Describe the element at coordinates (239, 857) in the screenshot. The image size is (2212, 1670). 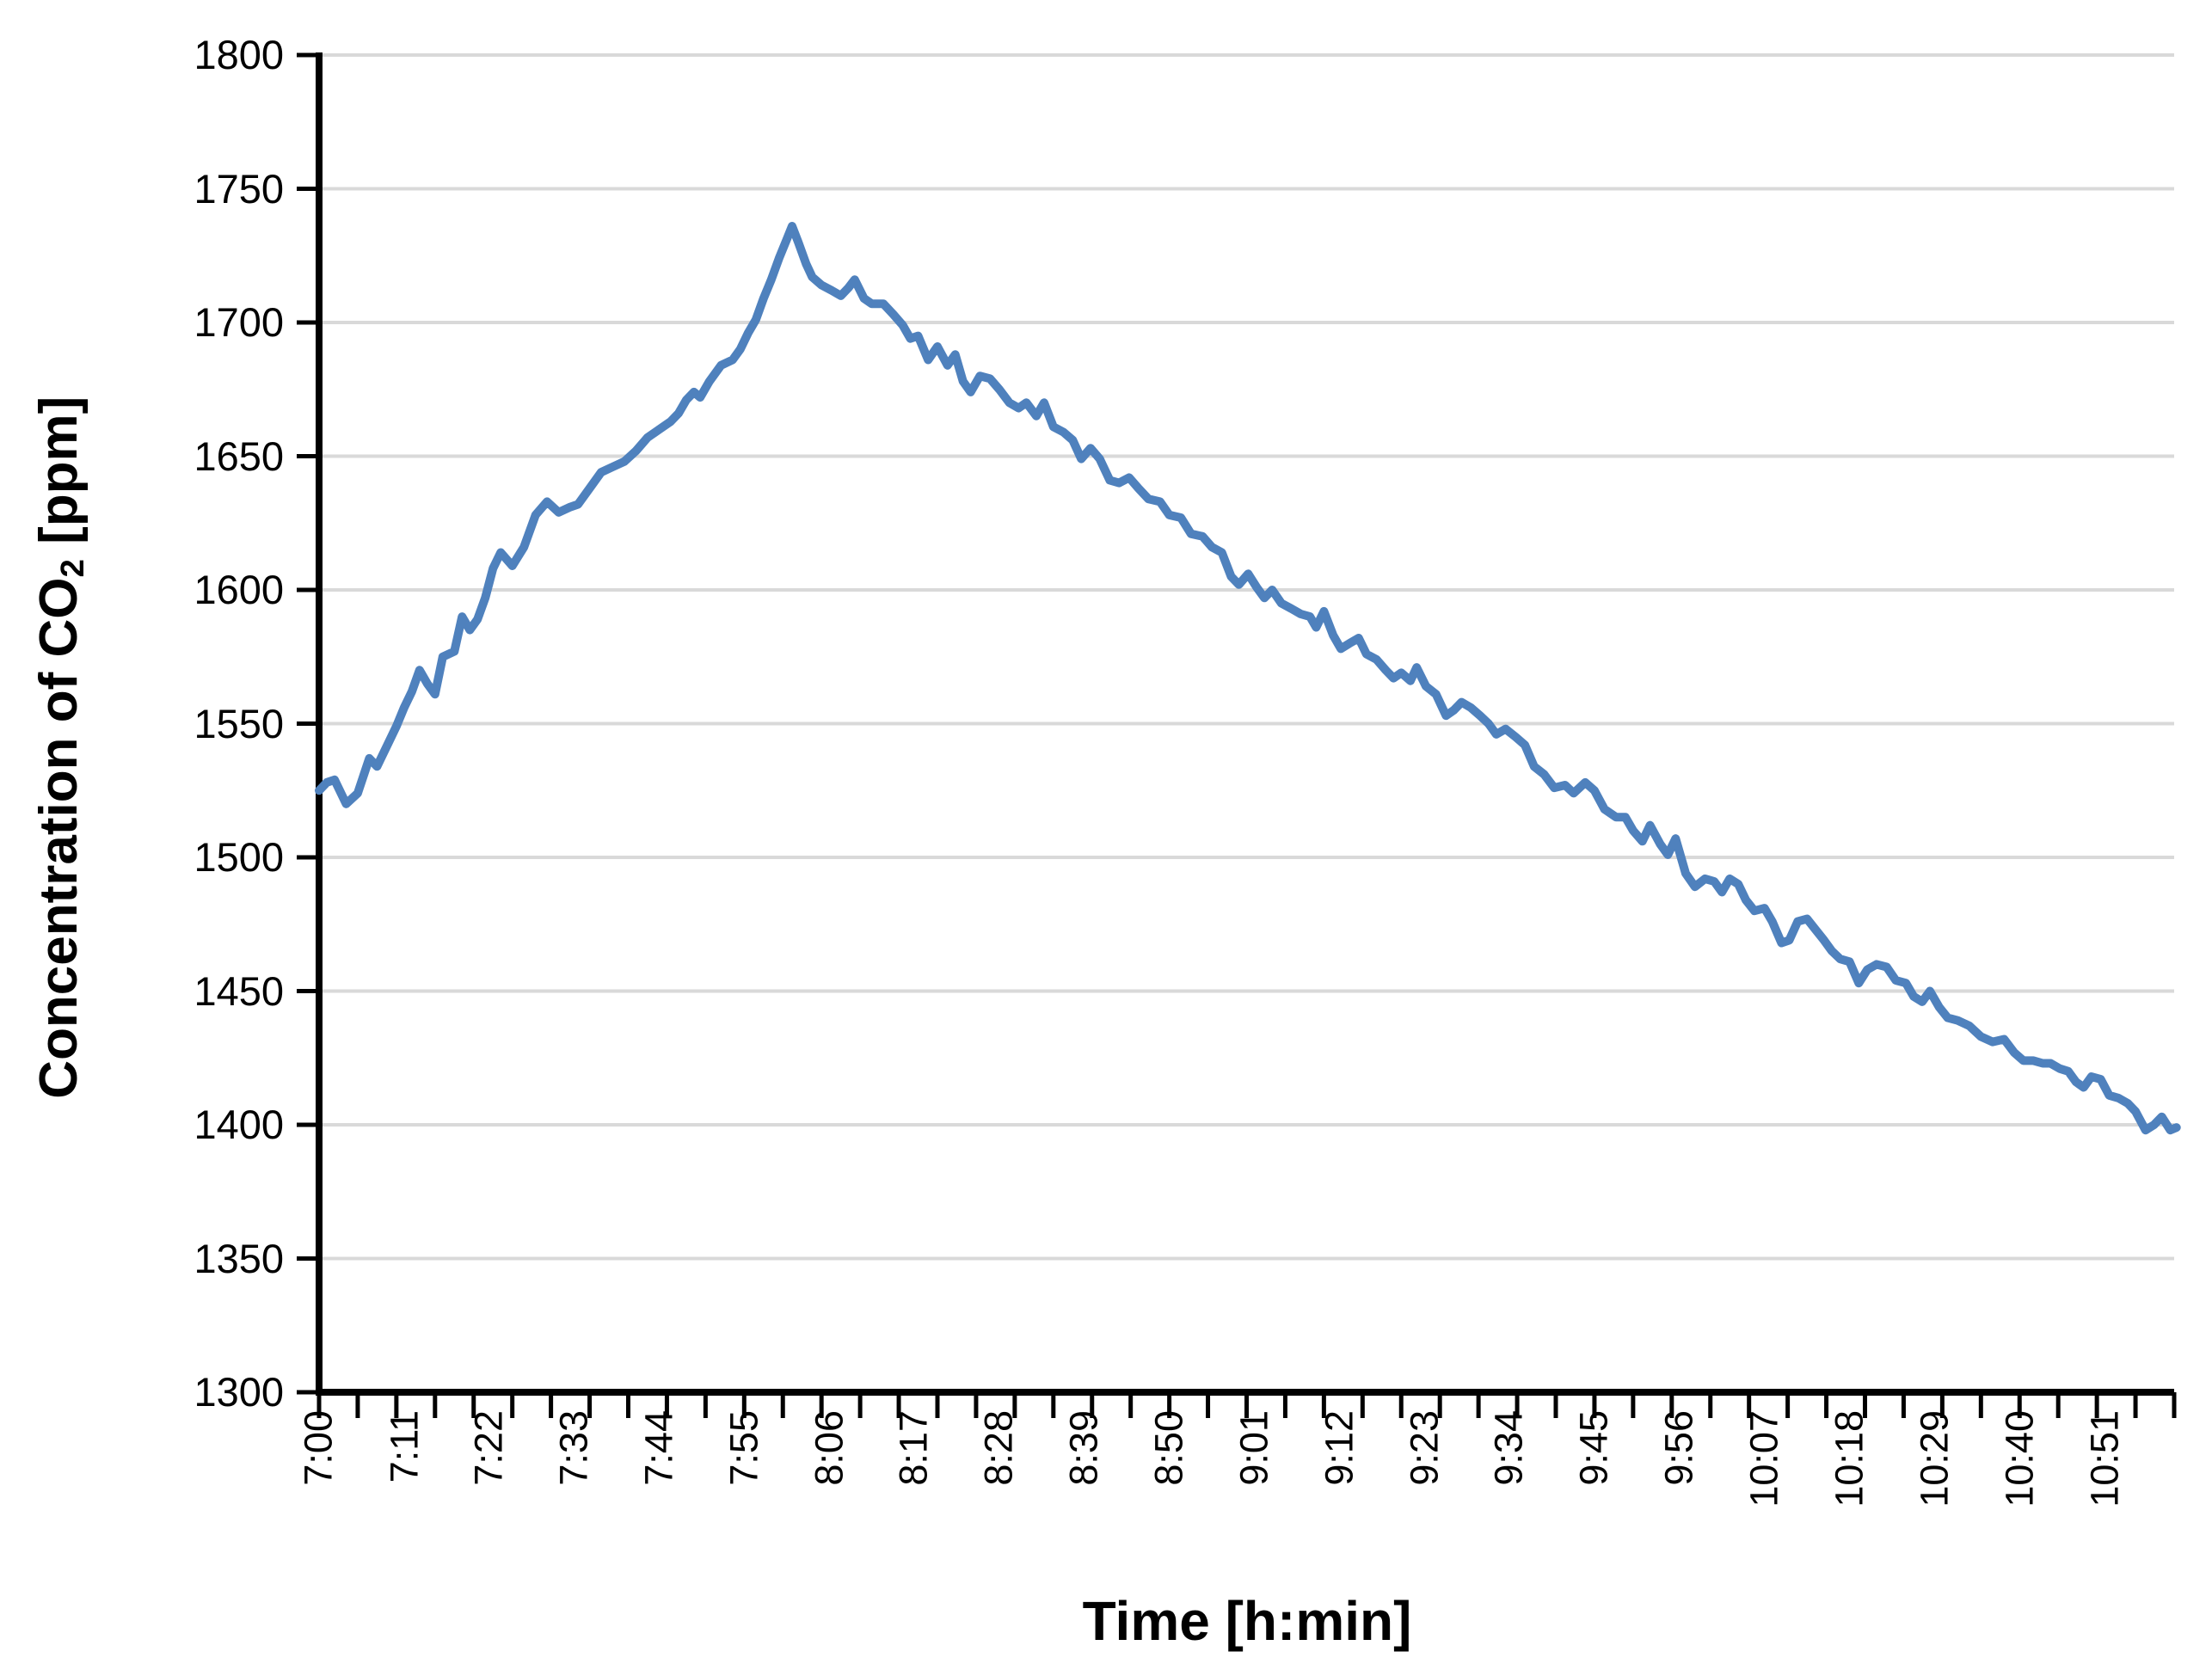
I see `y-axis-label-1500: 1500` at that location.